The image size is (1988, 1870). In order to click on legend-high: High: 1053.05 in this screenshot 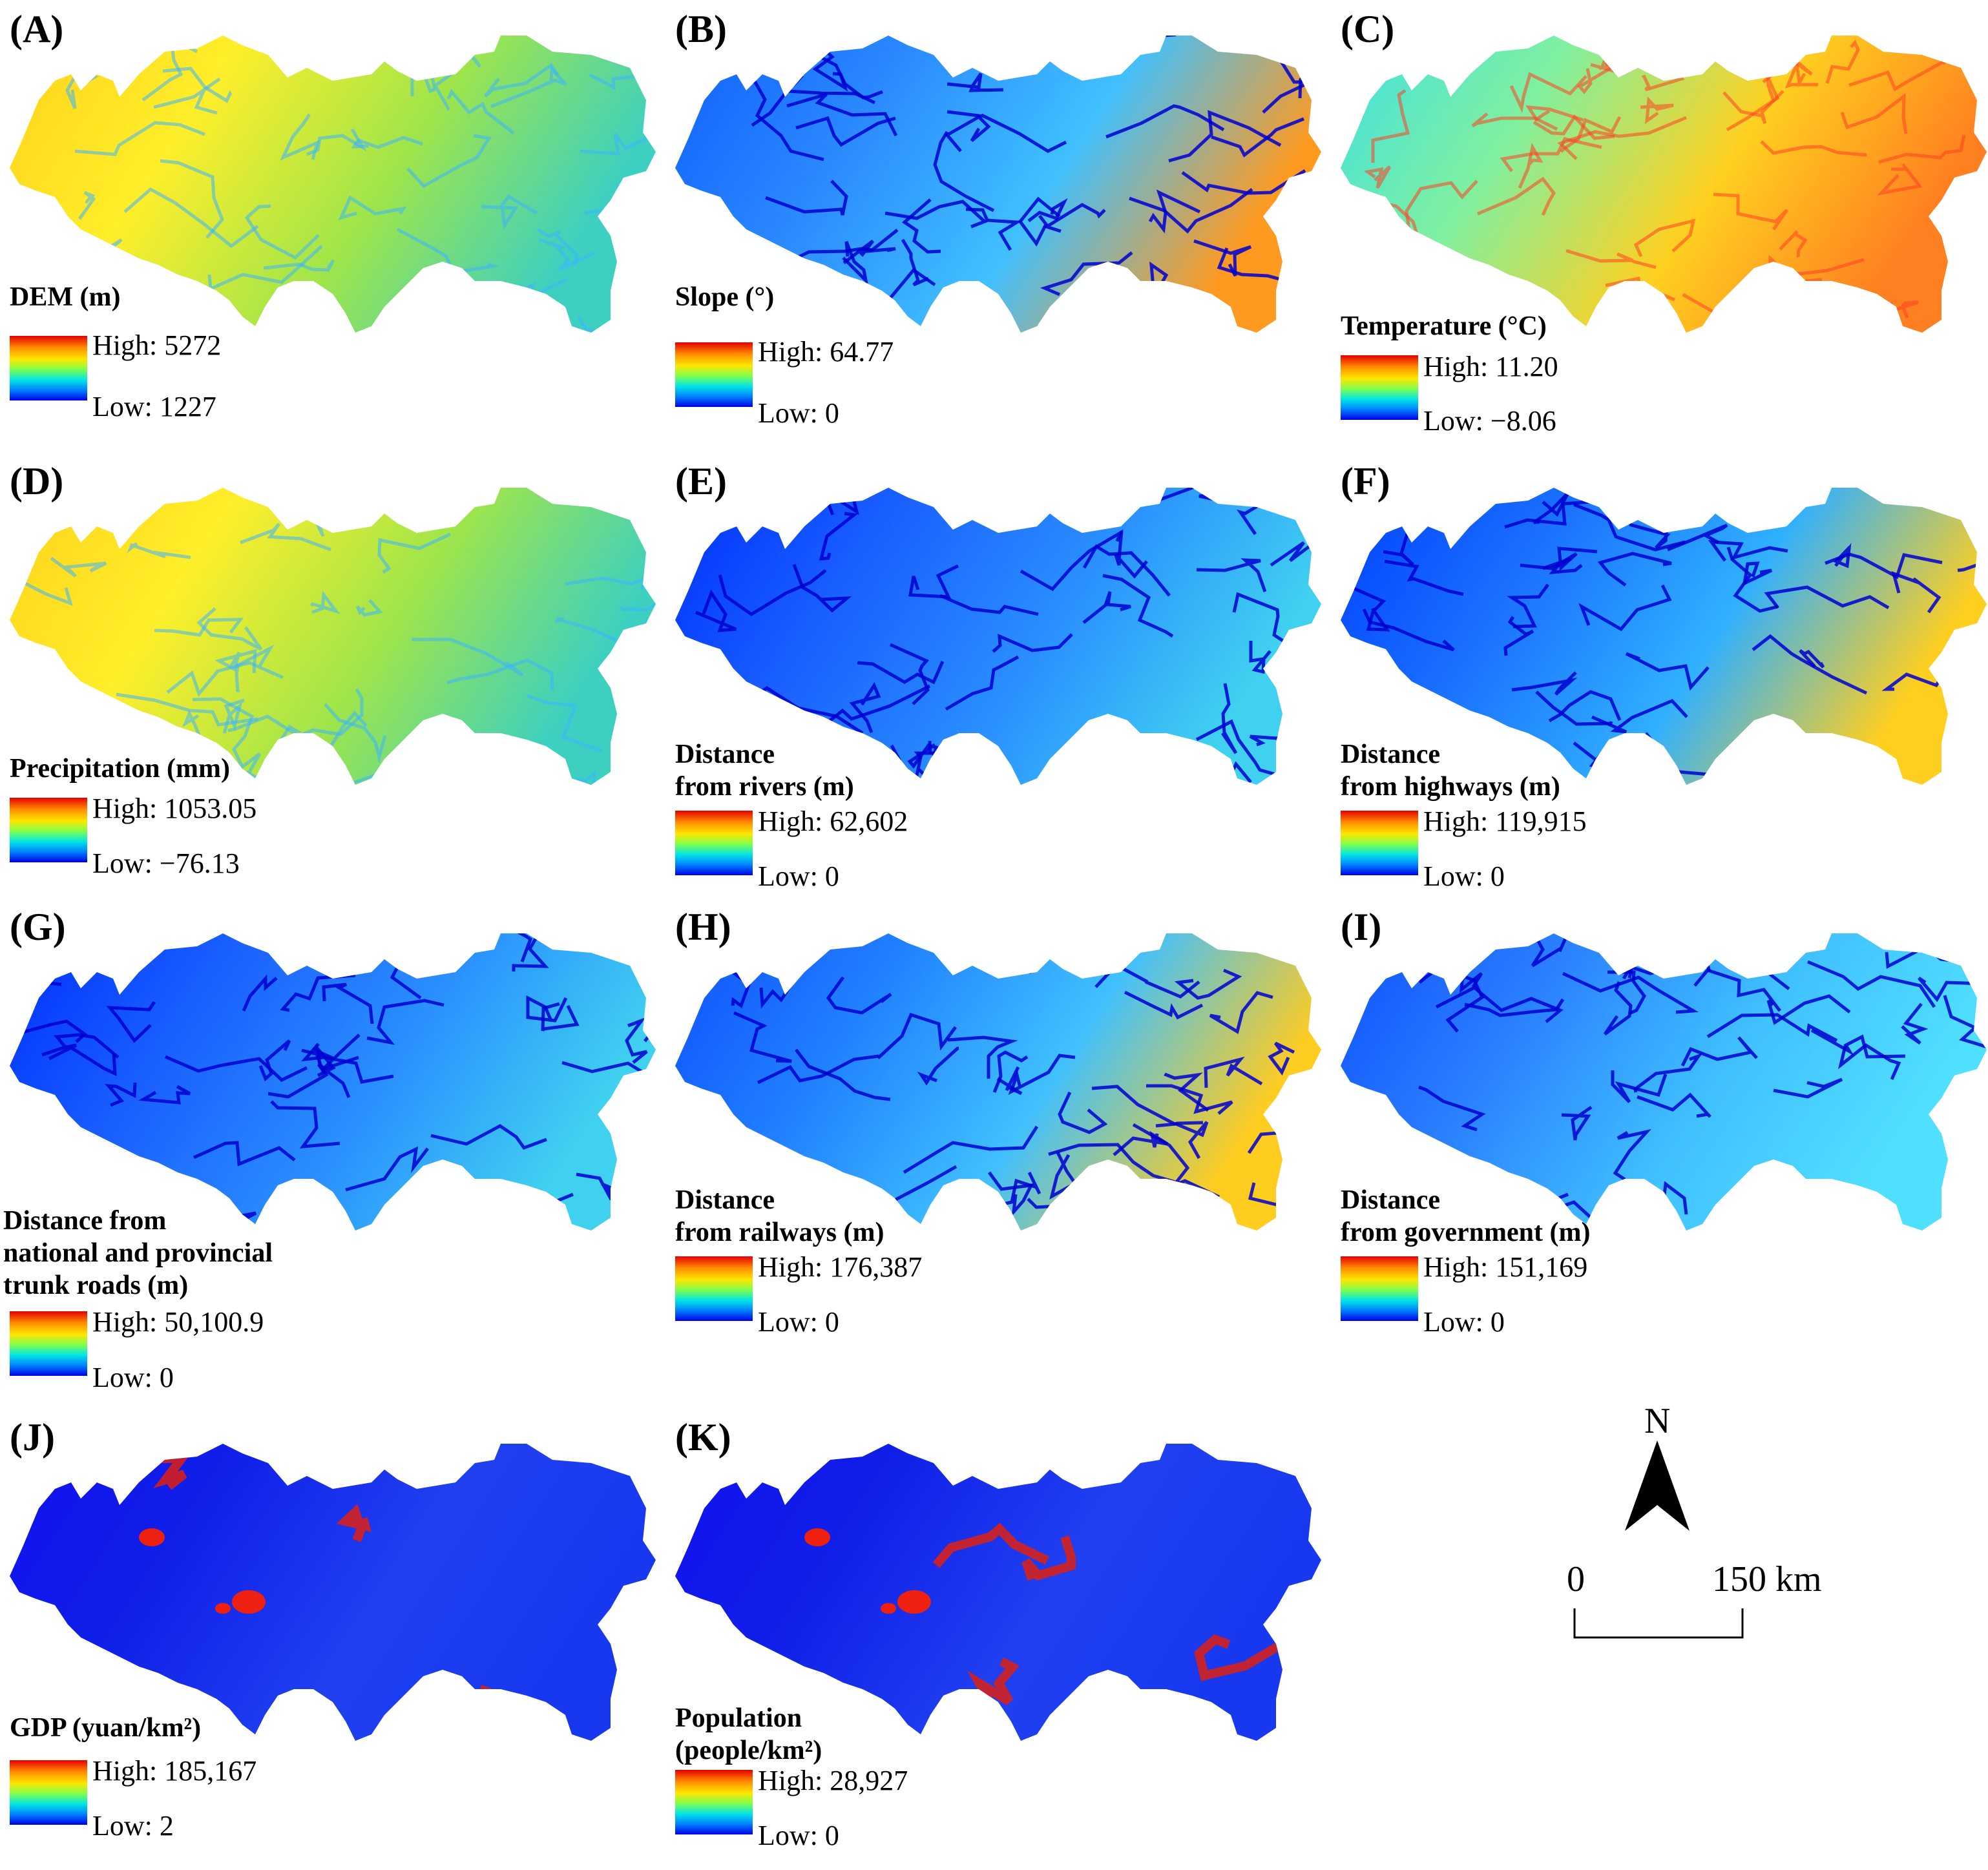, I will do `click(174, 808)`.